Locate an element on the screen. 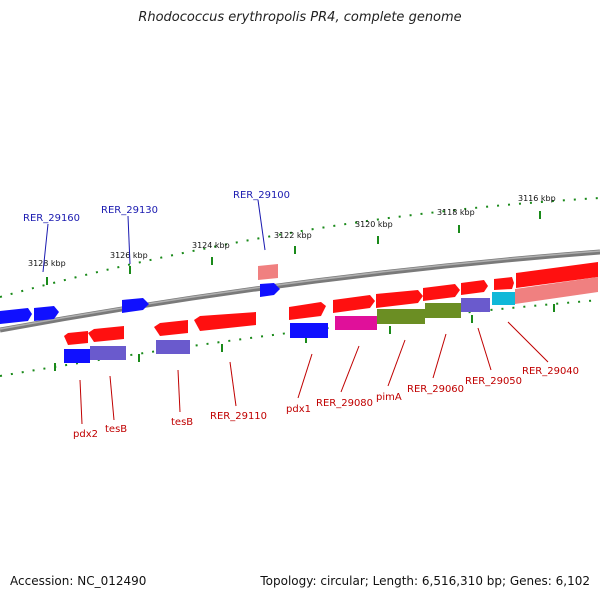  gene-label-lower: RER_29080 is located at coordinates (344, 403).